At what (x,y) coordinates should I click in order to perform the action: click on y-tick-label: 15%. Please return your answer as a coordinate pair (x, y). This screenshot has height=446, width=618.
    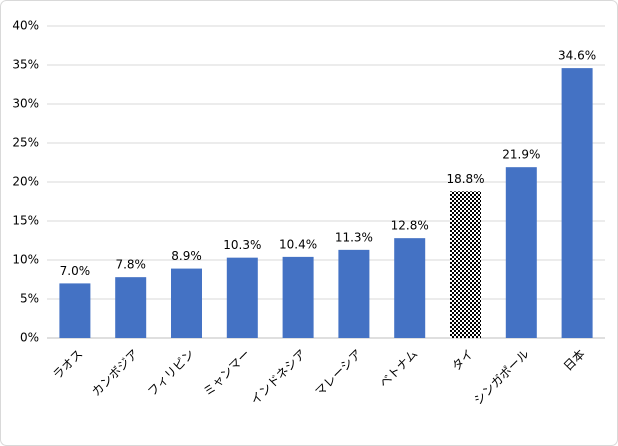
    Looking at the image, I should click on (25, 221).